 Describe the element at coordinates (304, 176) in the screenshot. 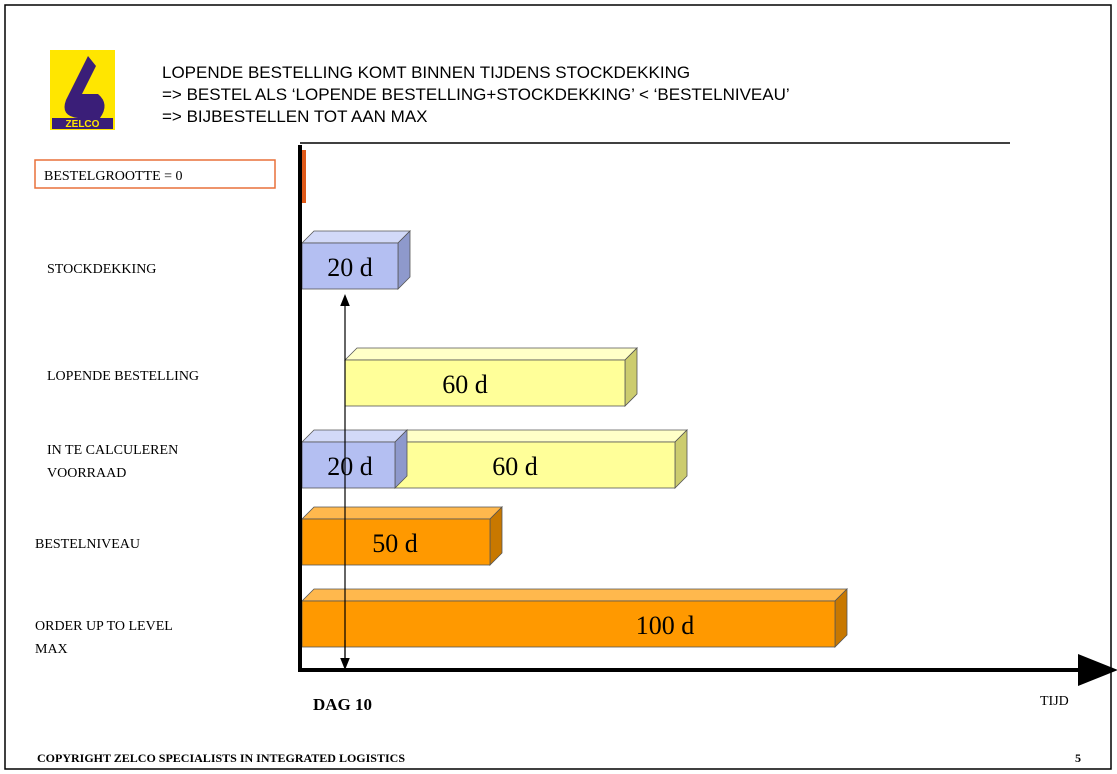

I see `order-size-bar` at that location.